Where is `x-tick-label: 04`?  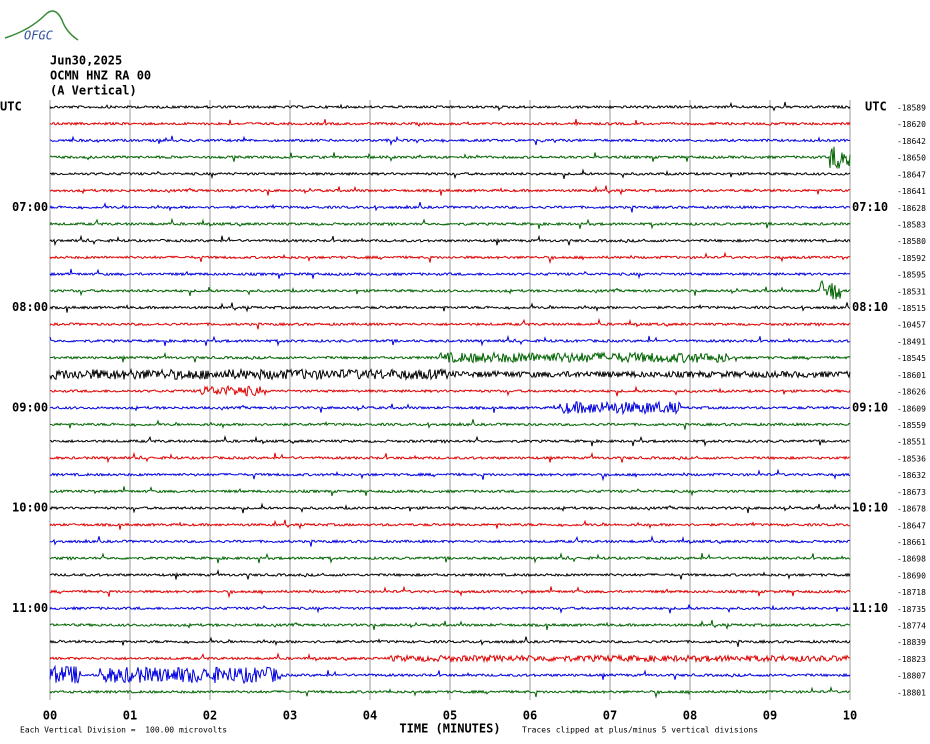 x-tick-label: 04 is located at coordinates (370, 716).